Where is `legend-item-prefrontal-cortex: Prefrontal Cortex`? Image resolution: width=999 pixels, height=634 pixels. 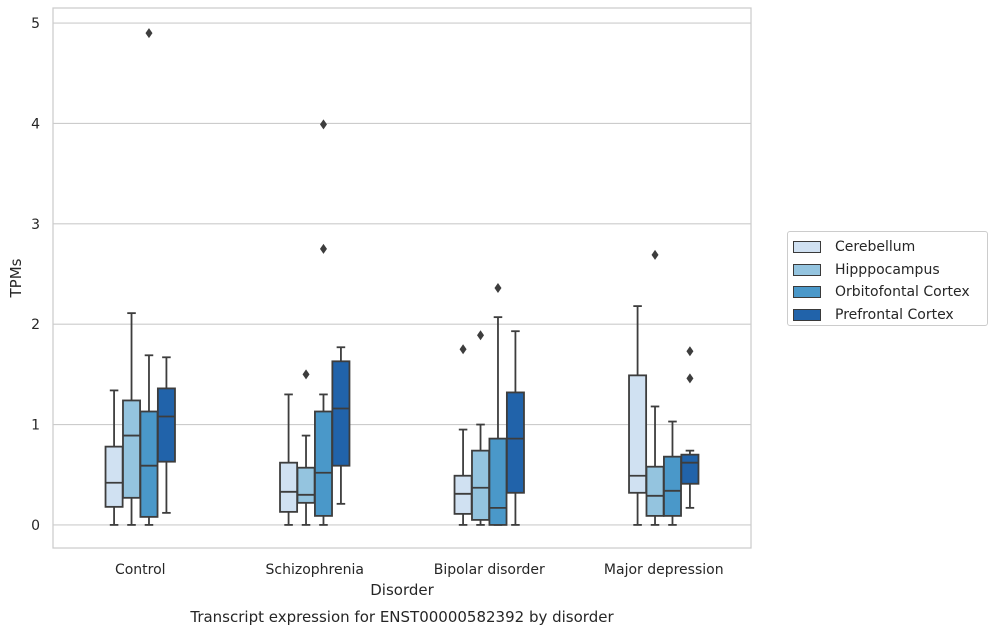 legend-item-prefrontal-cortex: Prefrontal Cortex is located at coordinates (890, 315).